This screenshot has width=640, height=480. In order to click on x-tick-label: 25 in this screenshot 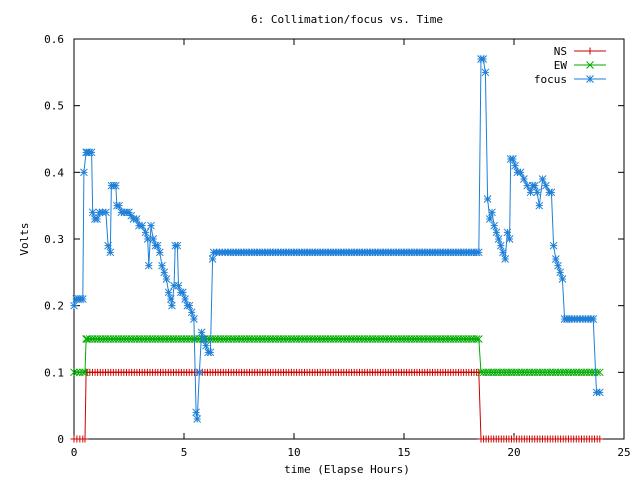, I will do `click(623, 452)`.